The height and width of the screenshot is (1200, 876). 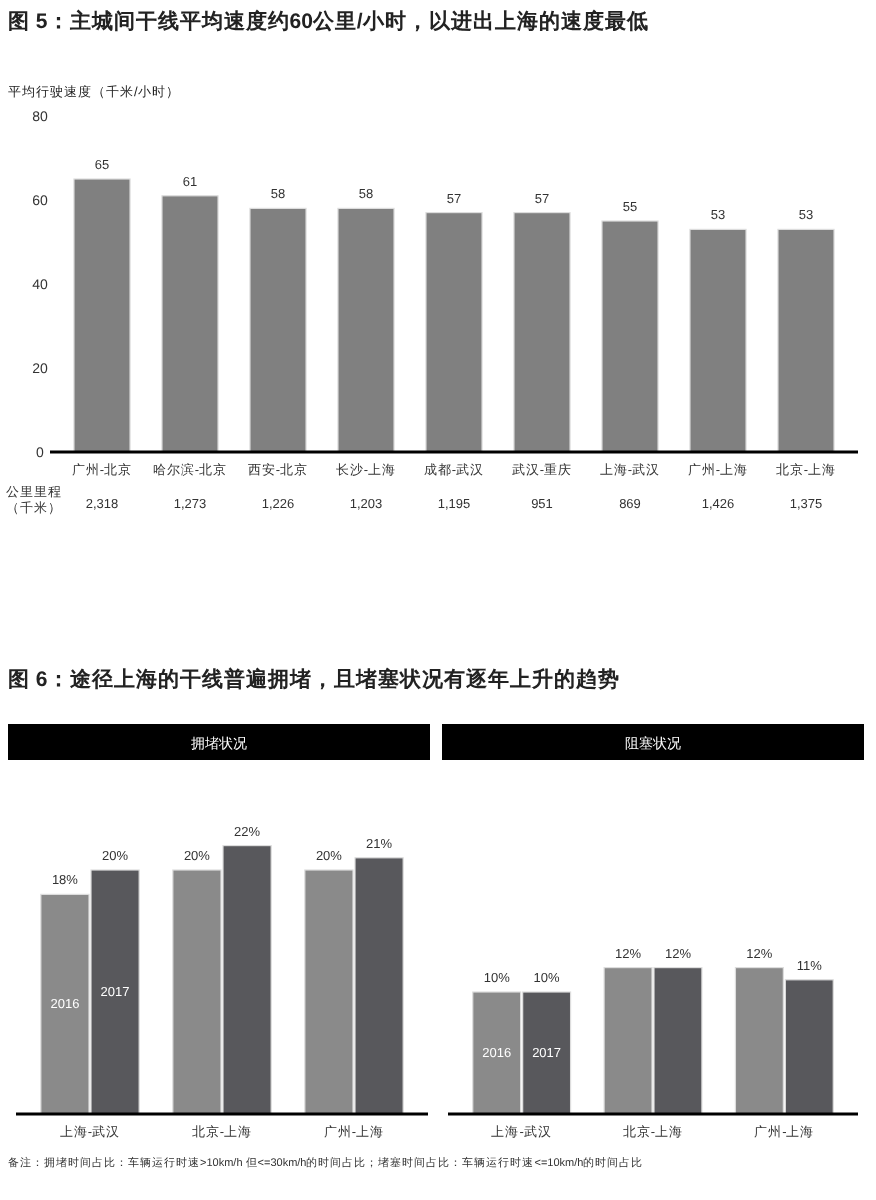 What do you see at coordinates (328, 21) in the screenshot?
I see `chart-title: 图 5：主城间干线平均速度约60公里/小时，以进出上海的速度最低` at bounding box center [328, 21].